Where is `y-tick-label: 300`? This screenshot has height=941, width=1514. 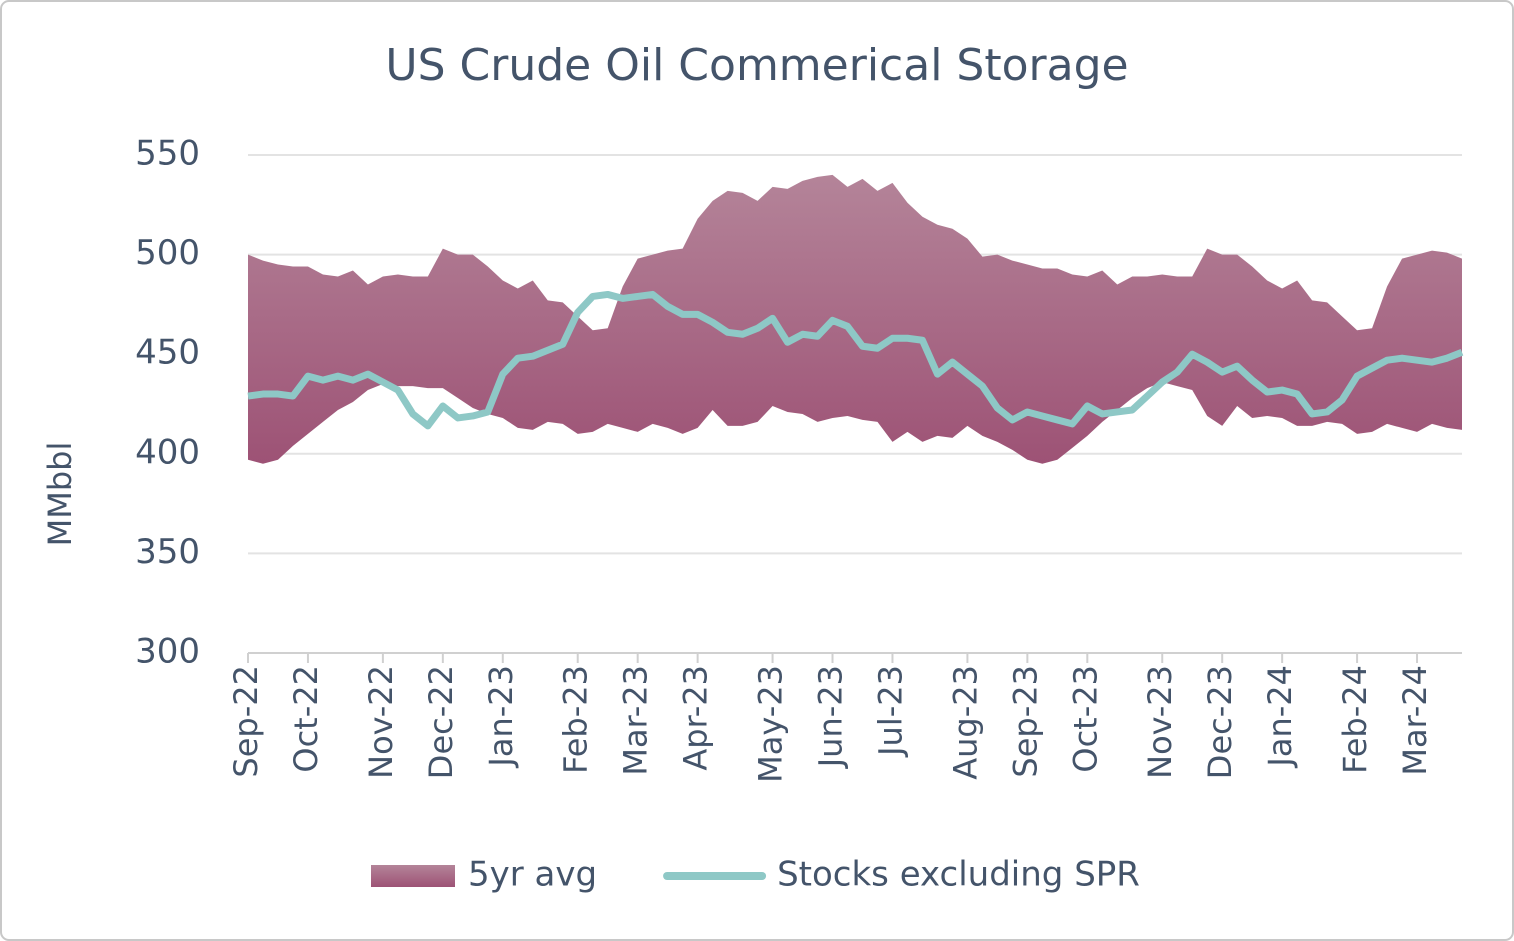 y-tick-label: 300 is located at coordinates (167, 652).